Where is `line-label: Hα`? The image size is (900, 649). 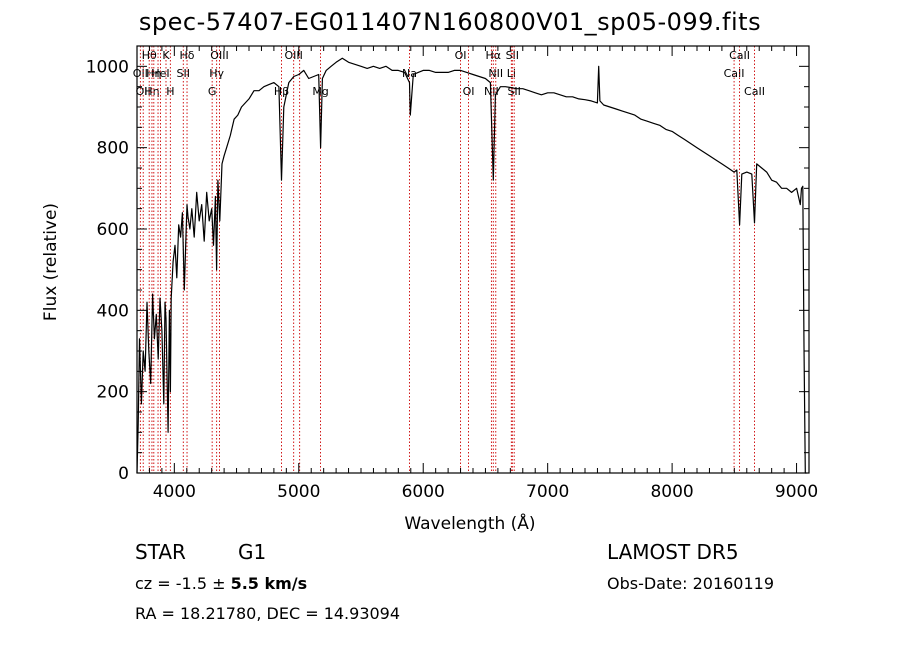
line-label: Hα is located at coordinates (494, 55).